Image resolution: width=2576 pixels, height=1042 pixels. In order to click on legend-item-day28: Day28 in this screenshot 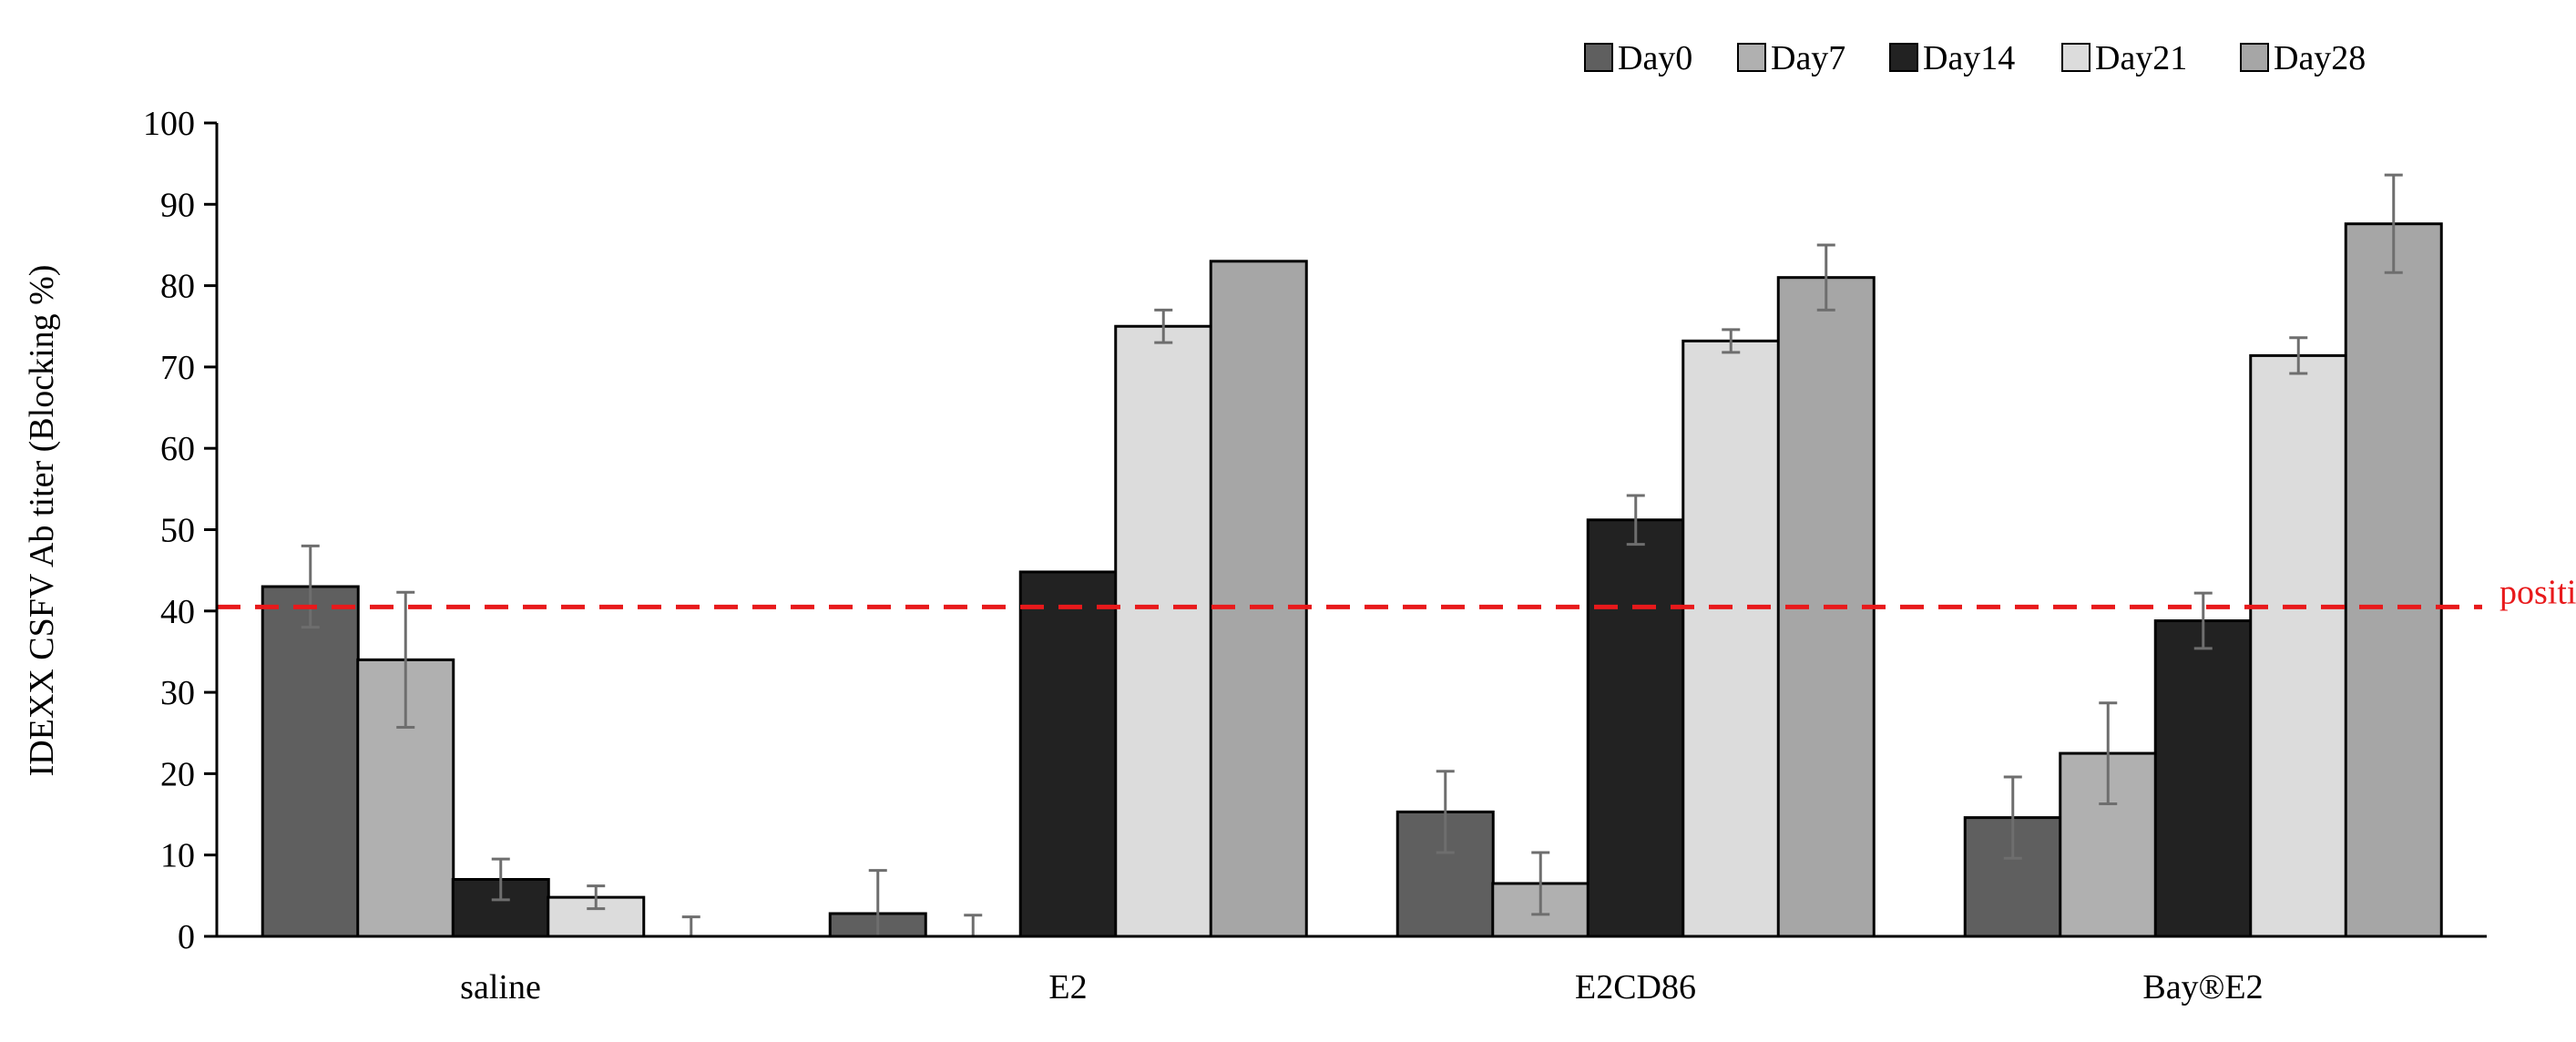, I will do `click(2303, 58)`.